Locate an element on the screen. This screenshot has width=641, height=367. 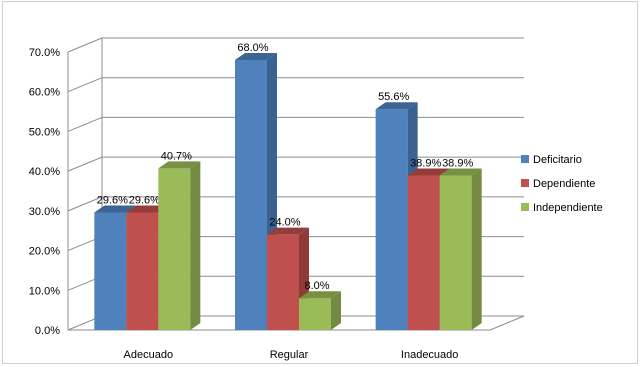
data-label: 55.6% is located at coordinates (393, 97).